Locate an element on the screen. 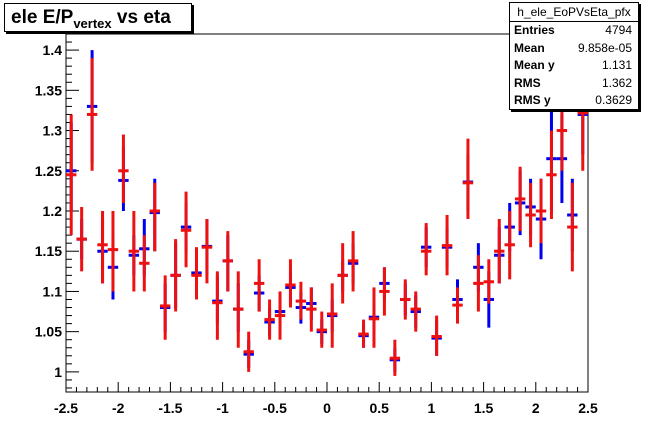 This screenshot has height=441, width=653. x-tick-label: 2.5 is located at coordinates (588, 408).